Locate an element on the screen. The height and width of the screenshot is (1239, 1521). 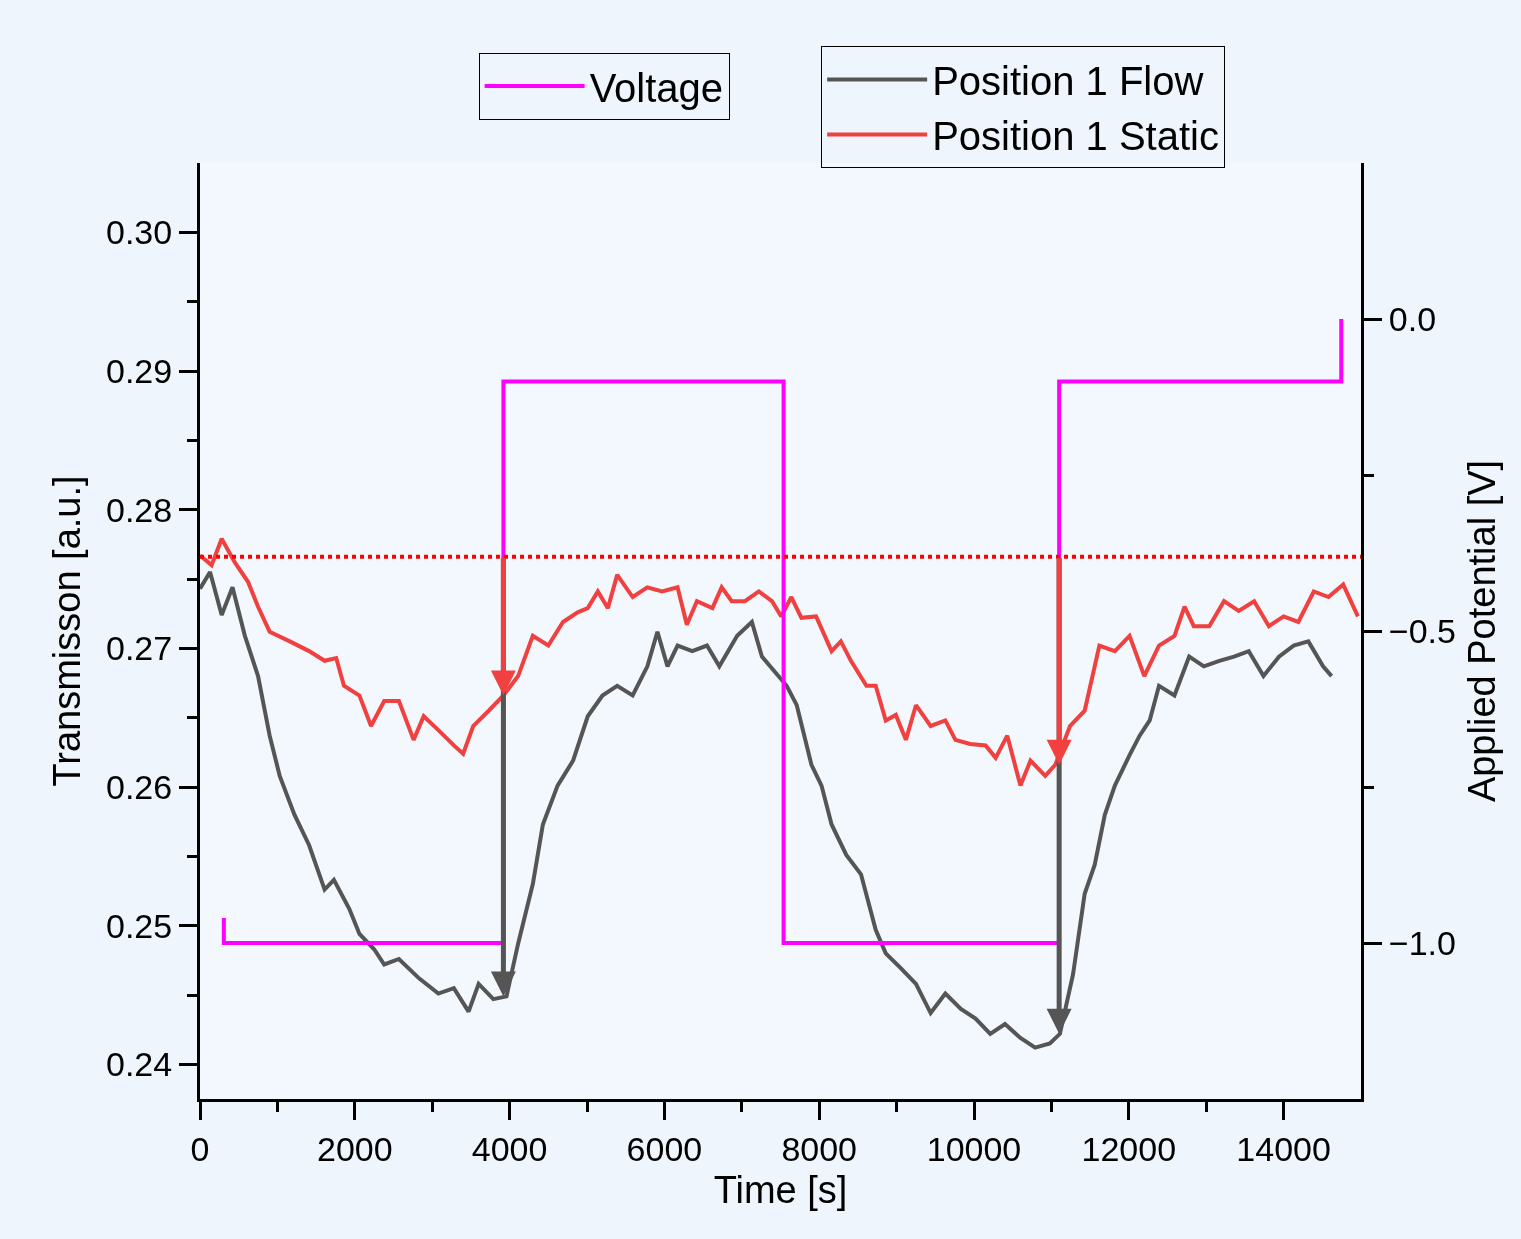
y-tick-label: 0.24 is located at coordinates (139, 1064).